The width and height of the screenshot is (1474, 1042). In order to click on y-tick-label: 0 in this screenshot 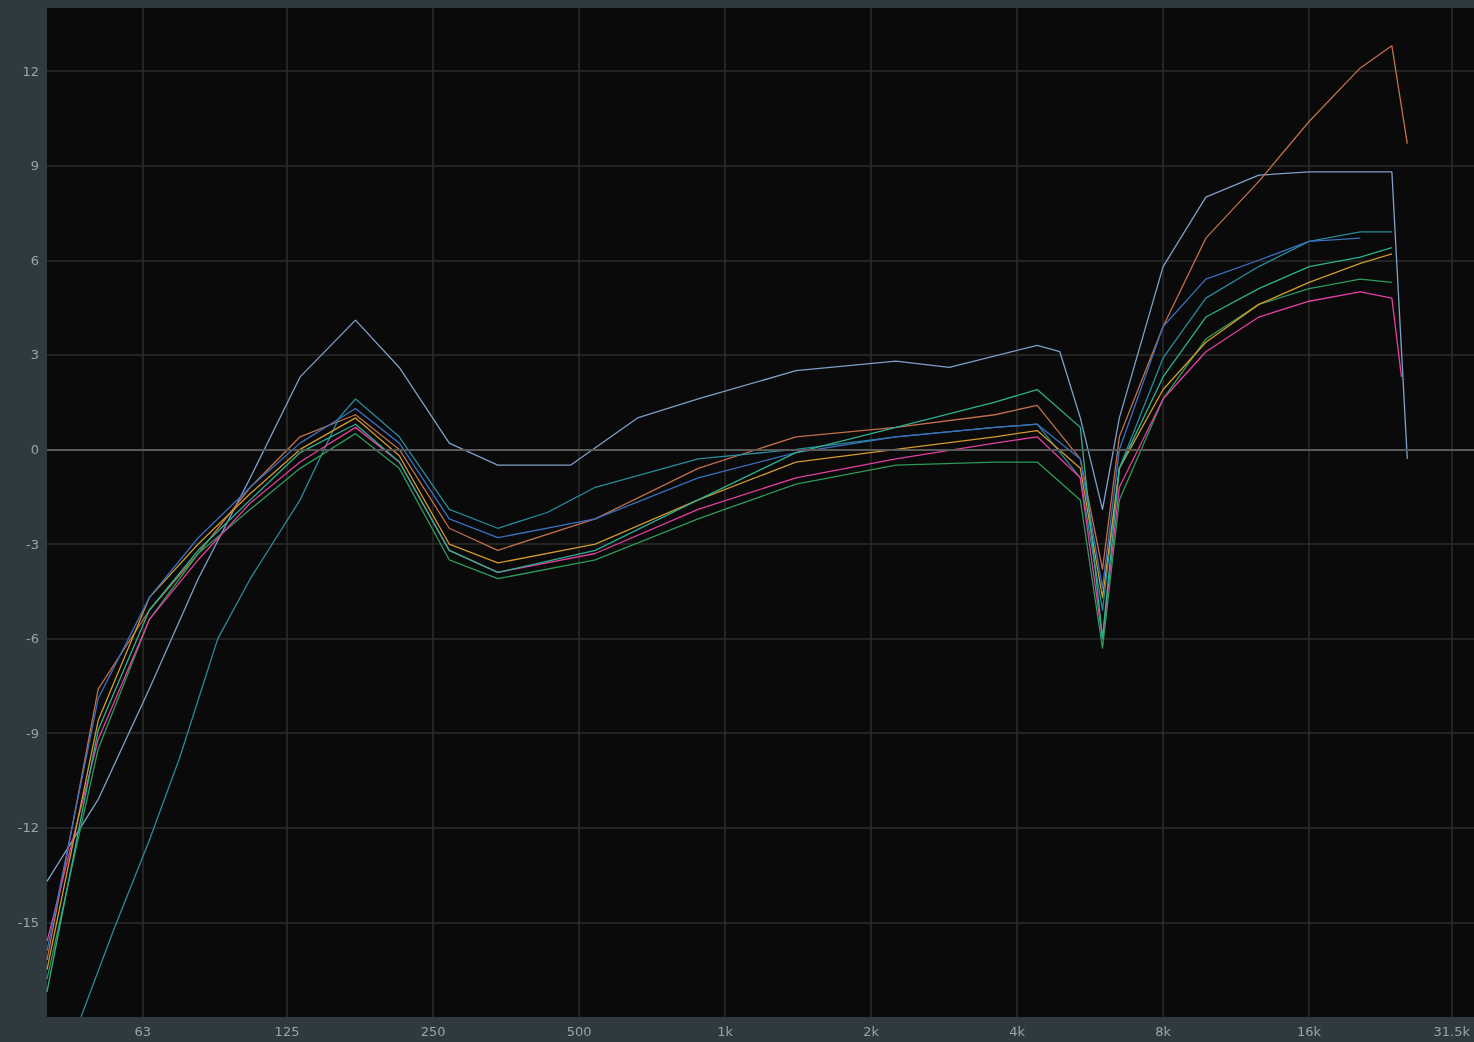, I will do `click(34, 449)`.